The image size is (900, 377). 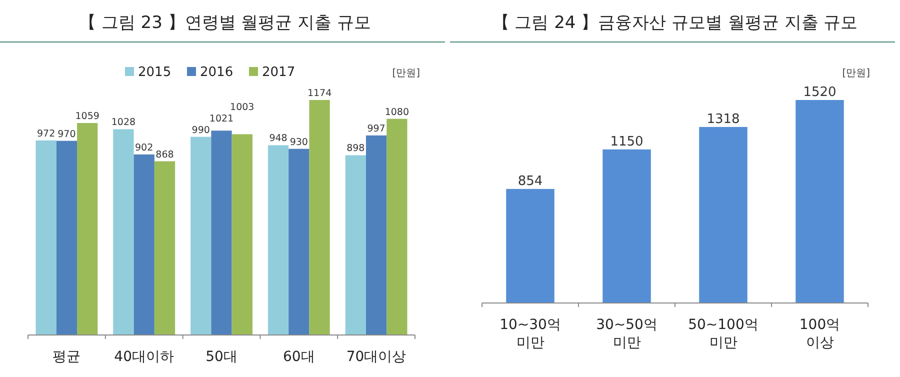 What do you see at coordinates (723, 334) in the screenshot?
I see `x-tick-label: 50~100억 미만` at bounding box center [723, 334].